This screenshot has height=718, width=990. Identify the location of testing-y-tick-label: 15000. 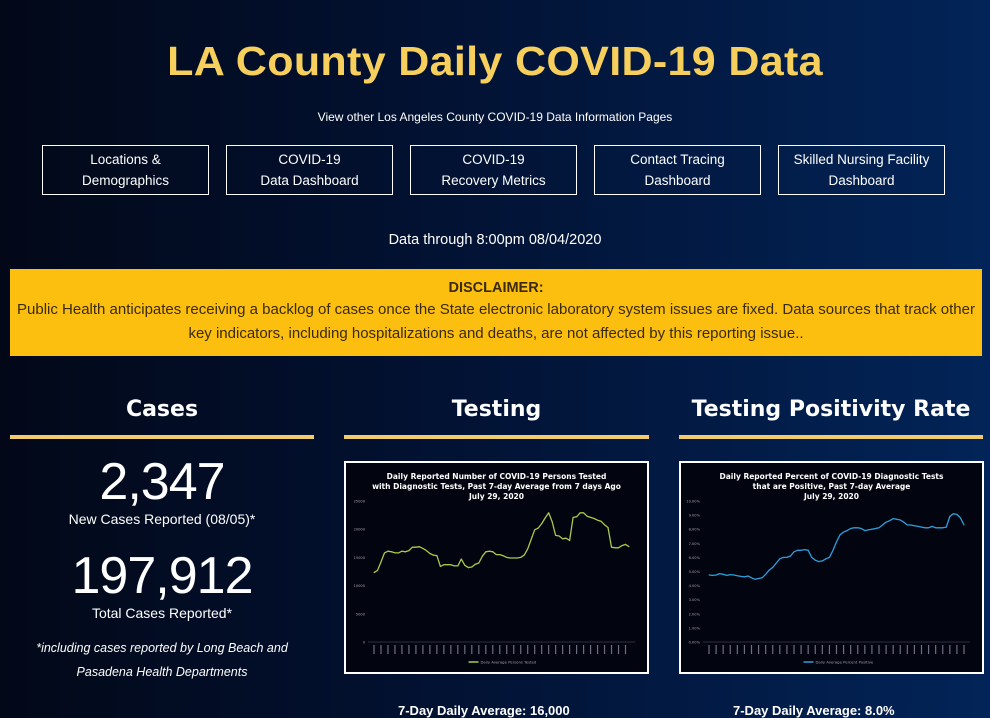
(360, 558).